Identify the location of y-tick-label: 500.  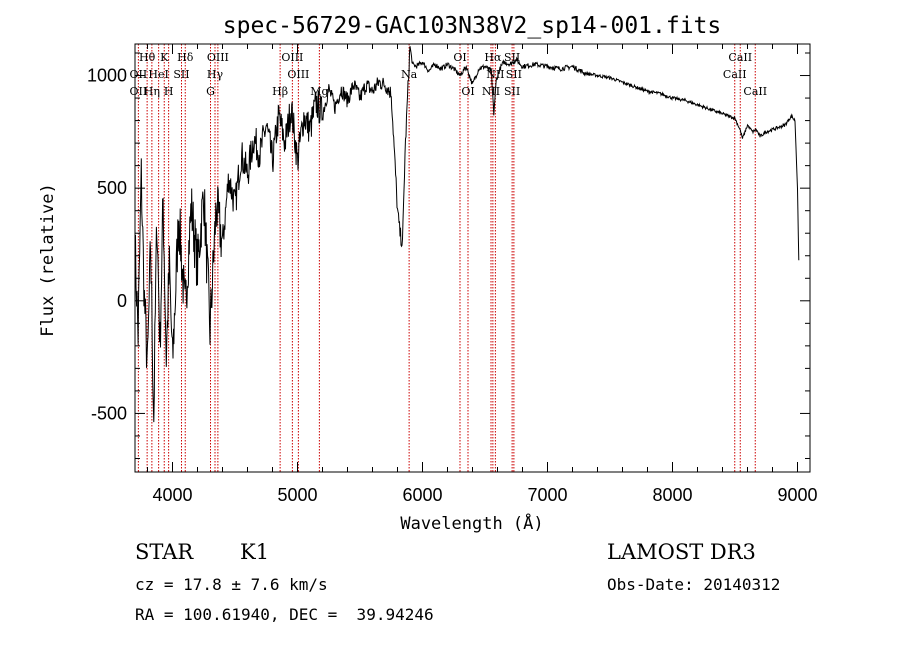
(112, 188).